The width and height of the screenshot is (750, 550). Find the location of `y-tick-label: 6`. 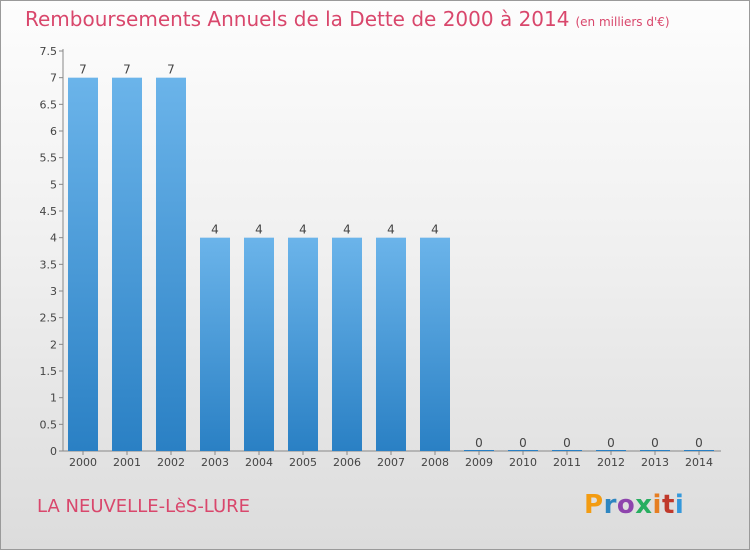

y-tick-label: 6 is located at coordinates (53, 131).